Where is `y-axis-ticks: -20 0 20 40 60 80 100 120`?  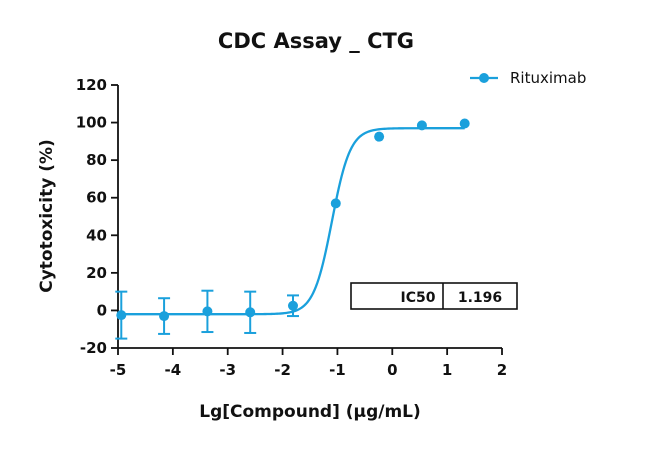 y-axis-ticks: -20 0 20 40 60 80 100 120 is located at coordinates (97, 216).